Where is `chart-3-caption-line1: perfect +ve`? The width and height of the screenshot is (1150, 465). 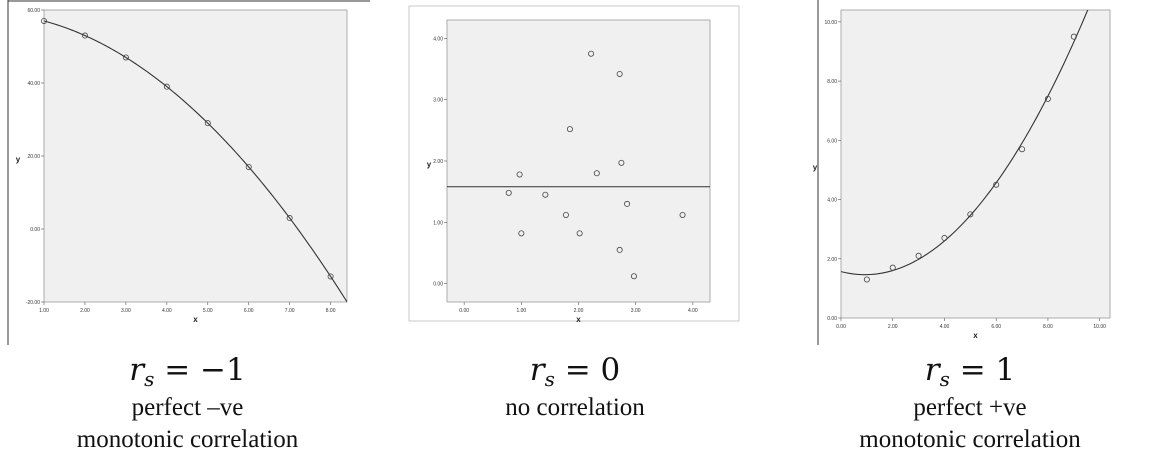 chart-3-caption-line1: perfect +ve is located at coordinates (970, 407).